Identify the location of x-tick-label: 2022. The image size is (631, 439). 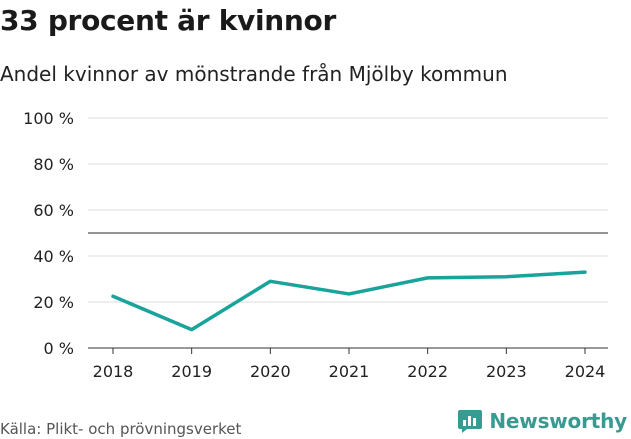
(427, 371).